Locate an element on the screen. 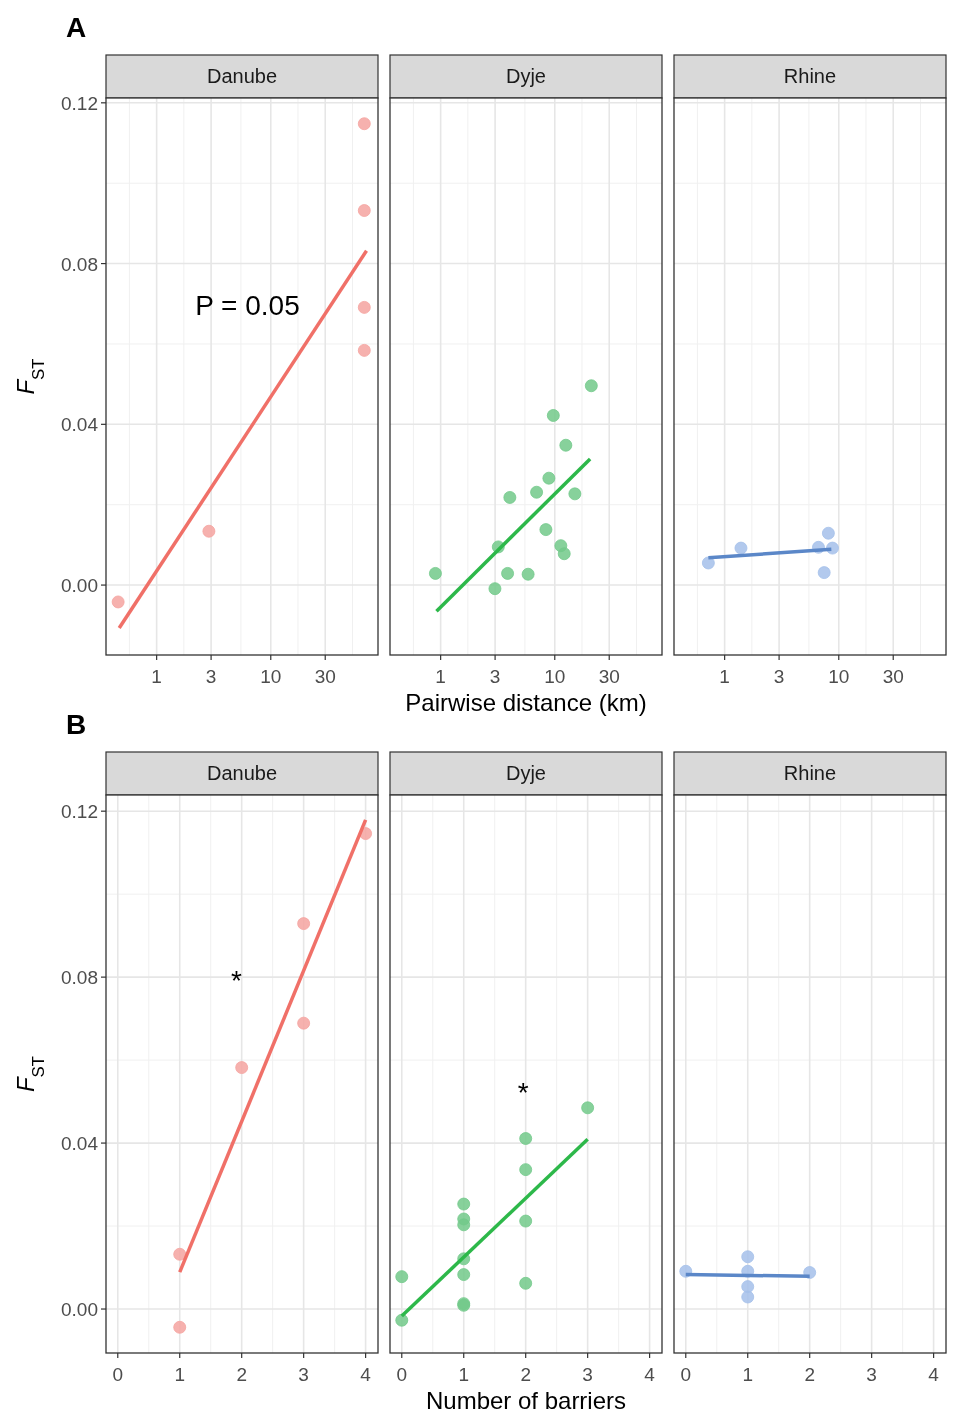 Image resolution: width=971 pixels, height=1417 pixels. annotation: P = 0.05 is located at coordinates (247, 306).